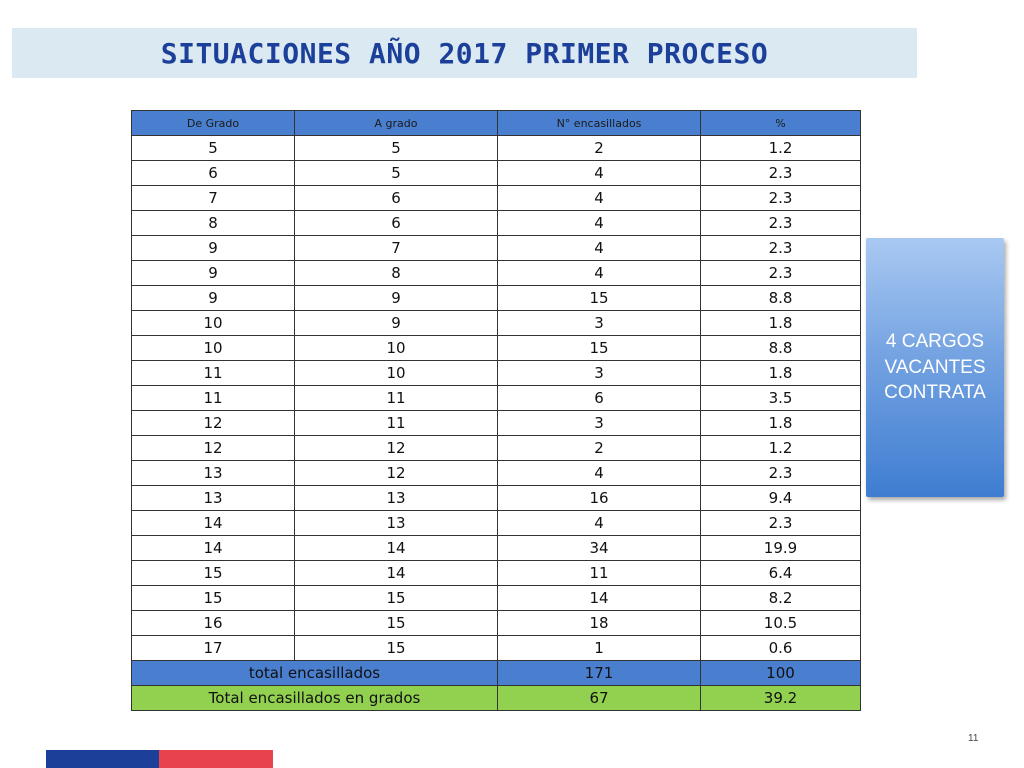  Describe the element at coordinates (780, 598) in the screenshot. I see `cell-percent: 8.2` at that location.